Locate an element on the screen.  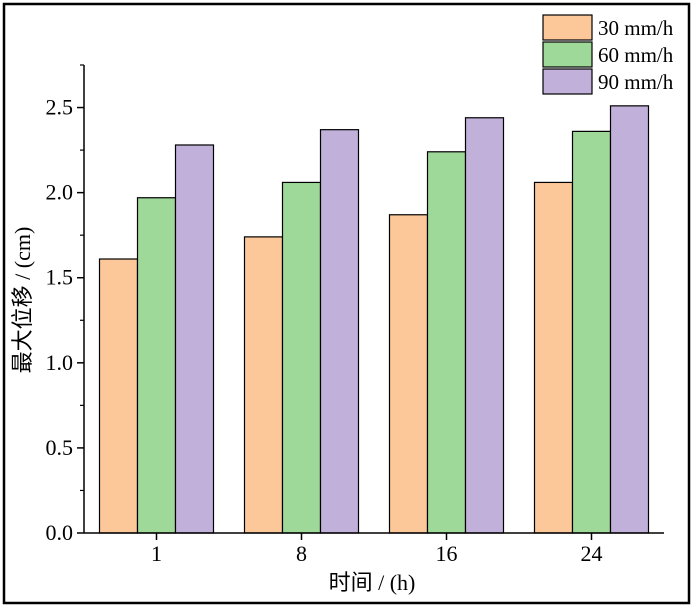
x-axis-title: 时间 / (h) is located at coordinates (372, 582).